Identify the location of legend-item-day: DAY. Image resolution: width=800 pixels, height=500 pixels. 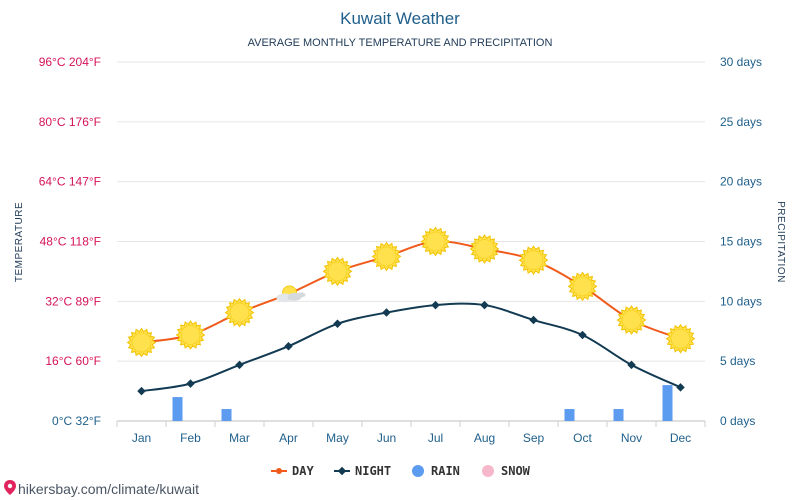
(292, 471).